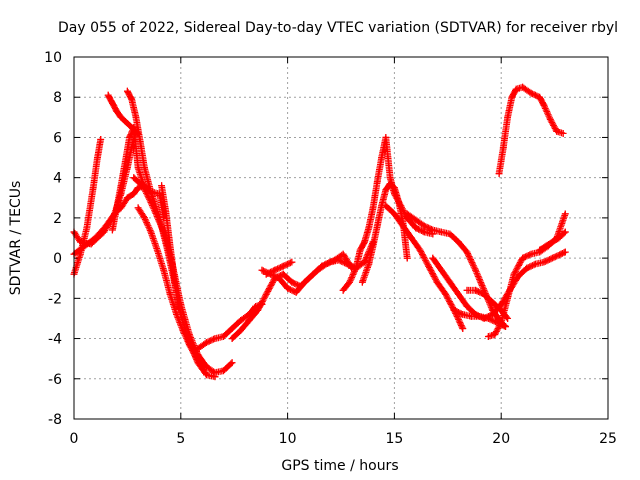 This screenshot has width=640, height=480. I want to click on y-tick-label: 6, so click(57, 138).